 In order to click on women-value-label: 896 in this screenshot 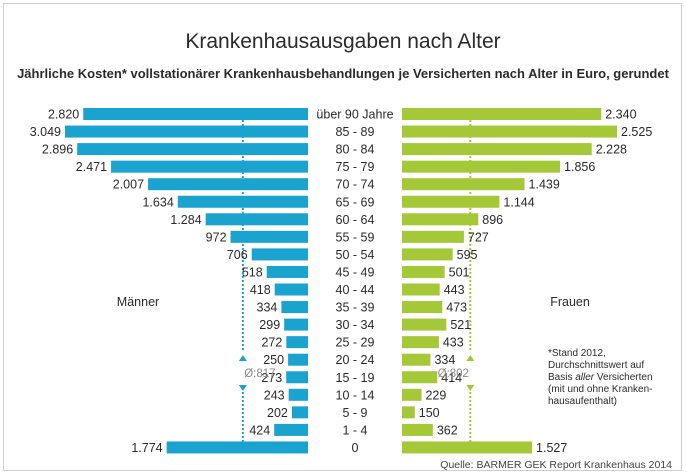, I will do `click(492, 220)`.